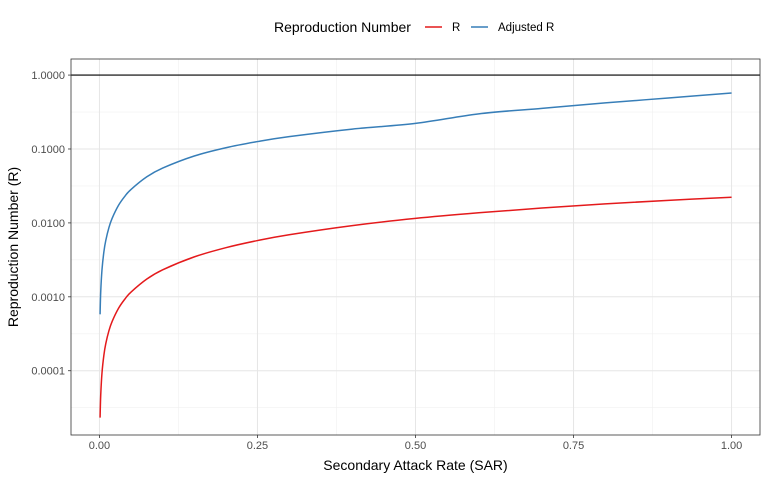 Image resolution: width=768 pixels, height=480 pixels. I want to click on x-tick-label: 0.25, so click(257, 446).